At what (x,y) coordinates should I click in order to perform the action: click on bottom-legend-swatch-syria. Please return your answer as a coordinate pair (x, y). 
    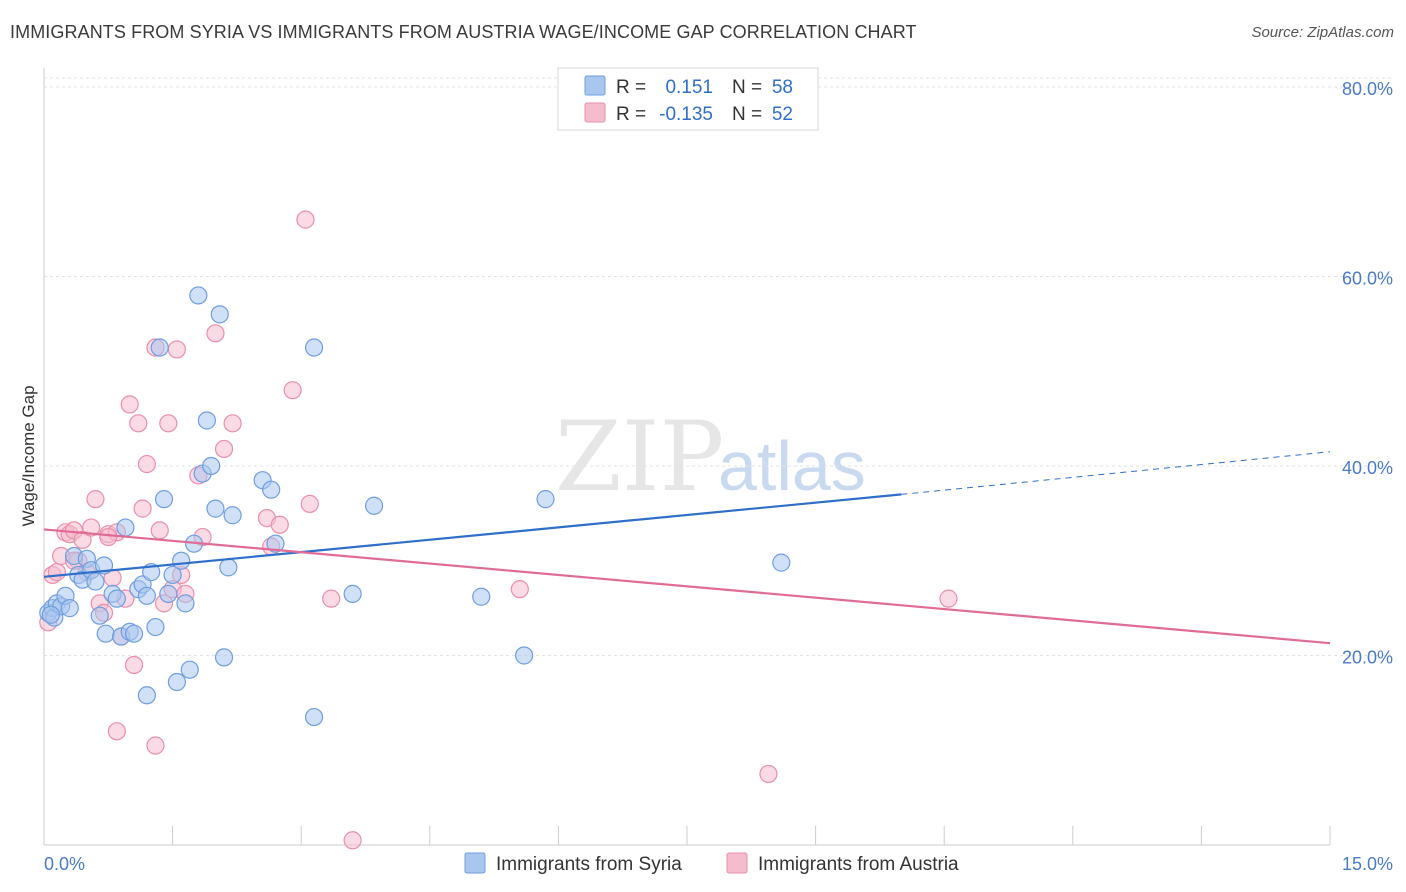
    Looking at the image, I should click on (475, 863).